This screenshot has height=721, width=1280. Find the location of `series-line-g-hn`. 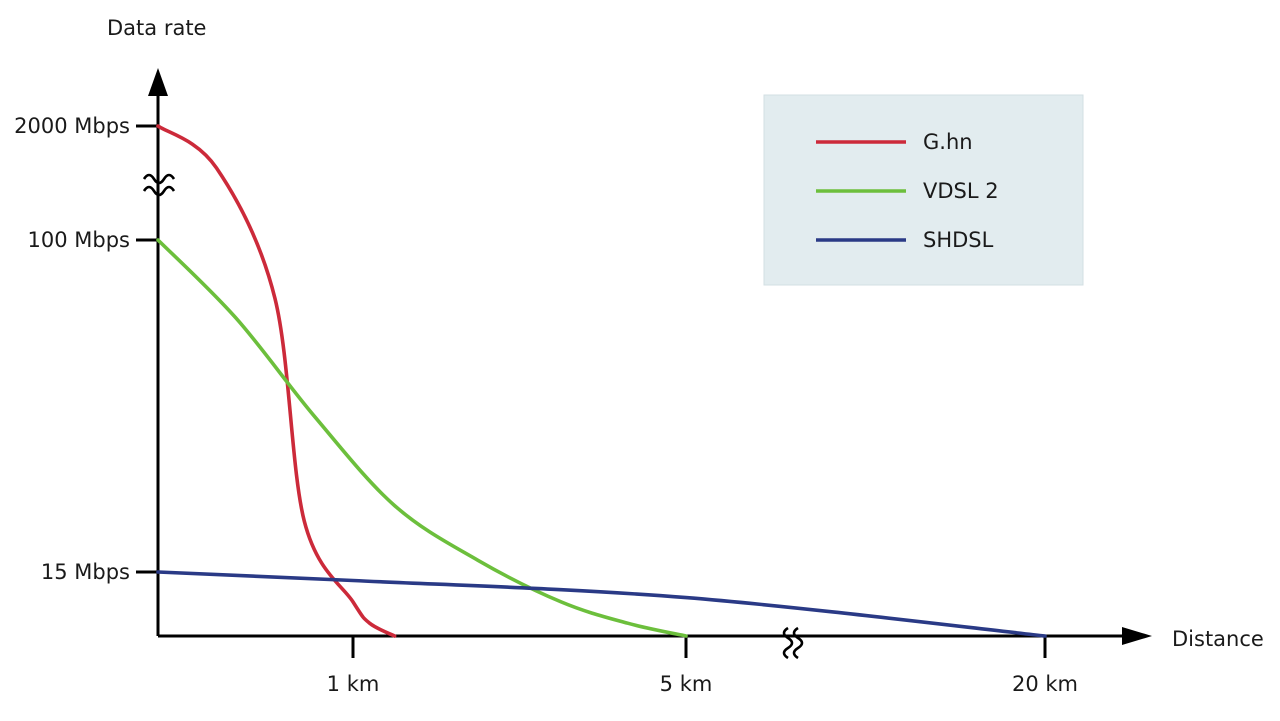

series-line-g-hn is located at coordinates (276, 381).